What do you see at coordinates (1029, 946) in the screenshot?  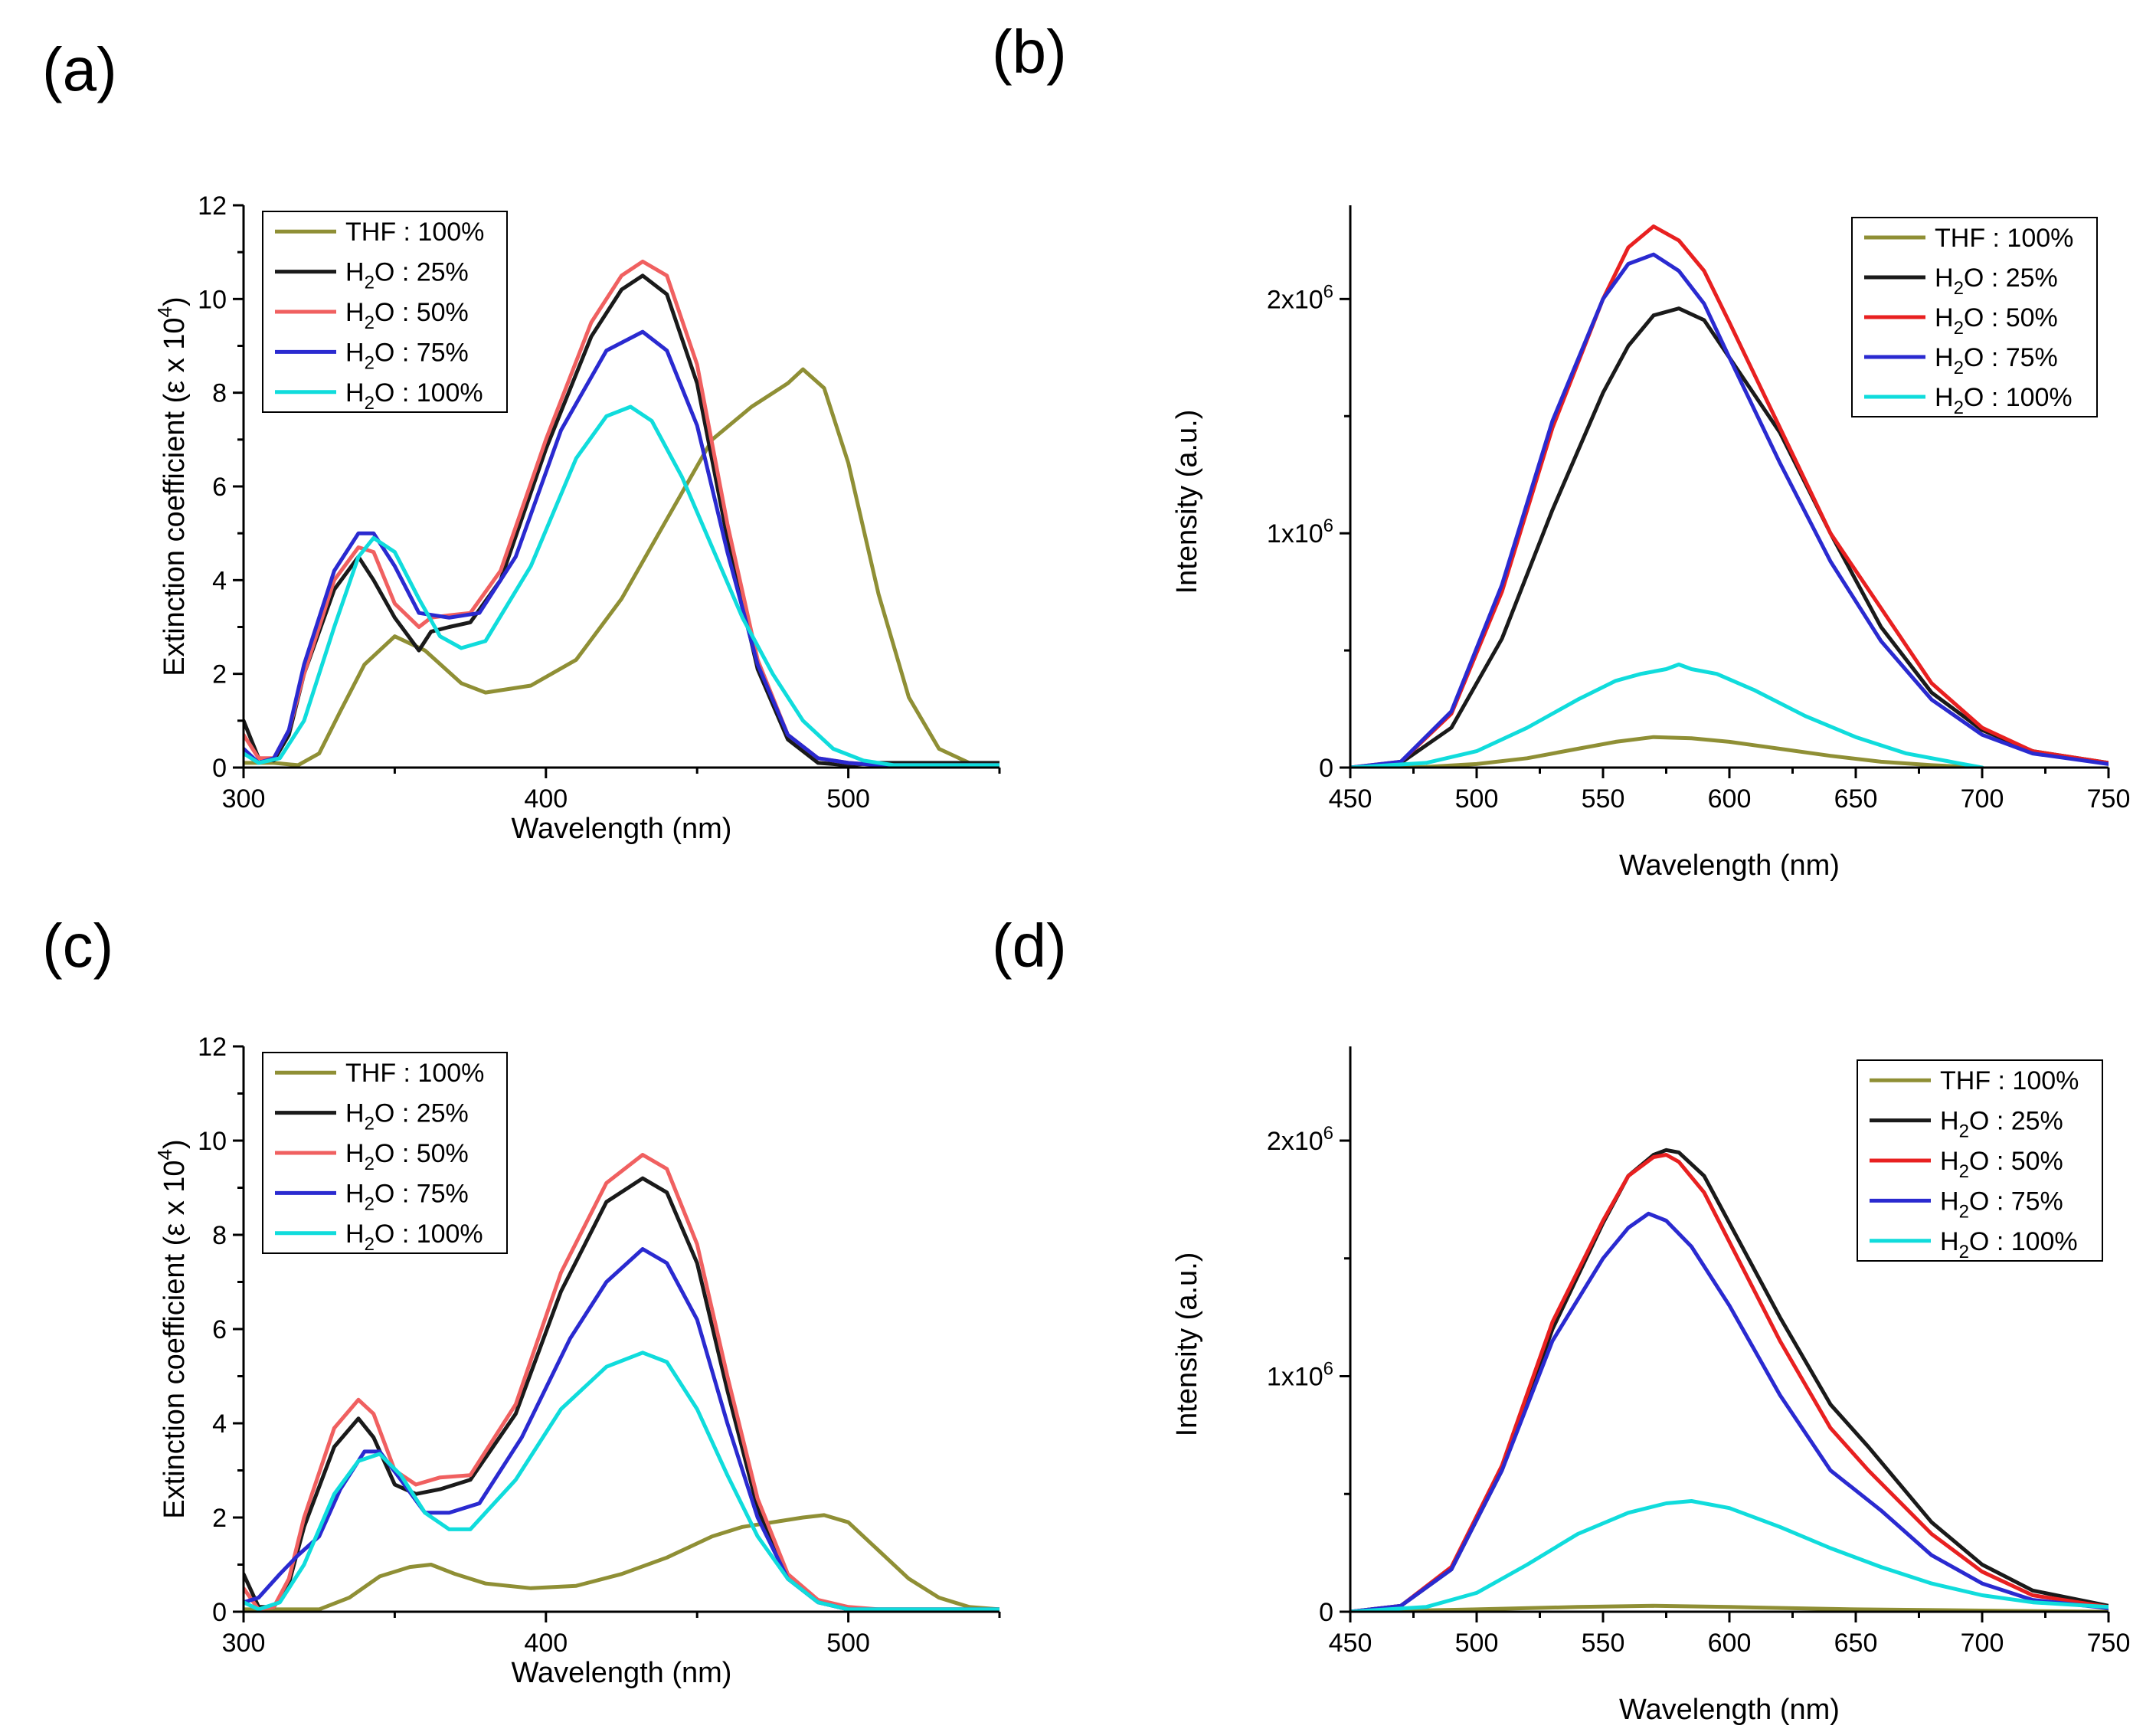 I see `panel-letter-d: (d)` at bounding box center [1029, 946].